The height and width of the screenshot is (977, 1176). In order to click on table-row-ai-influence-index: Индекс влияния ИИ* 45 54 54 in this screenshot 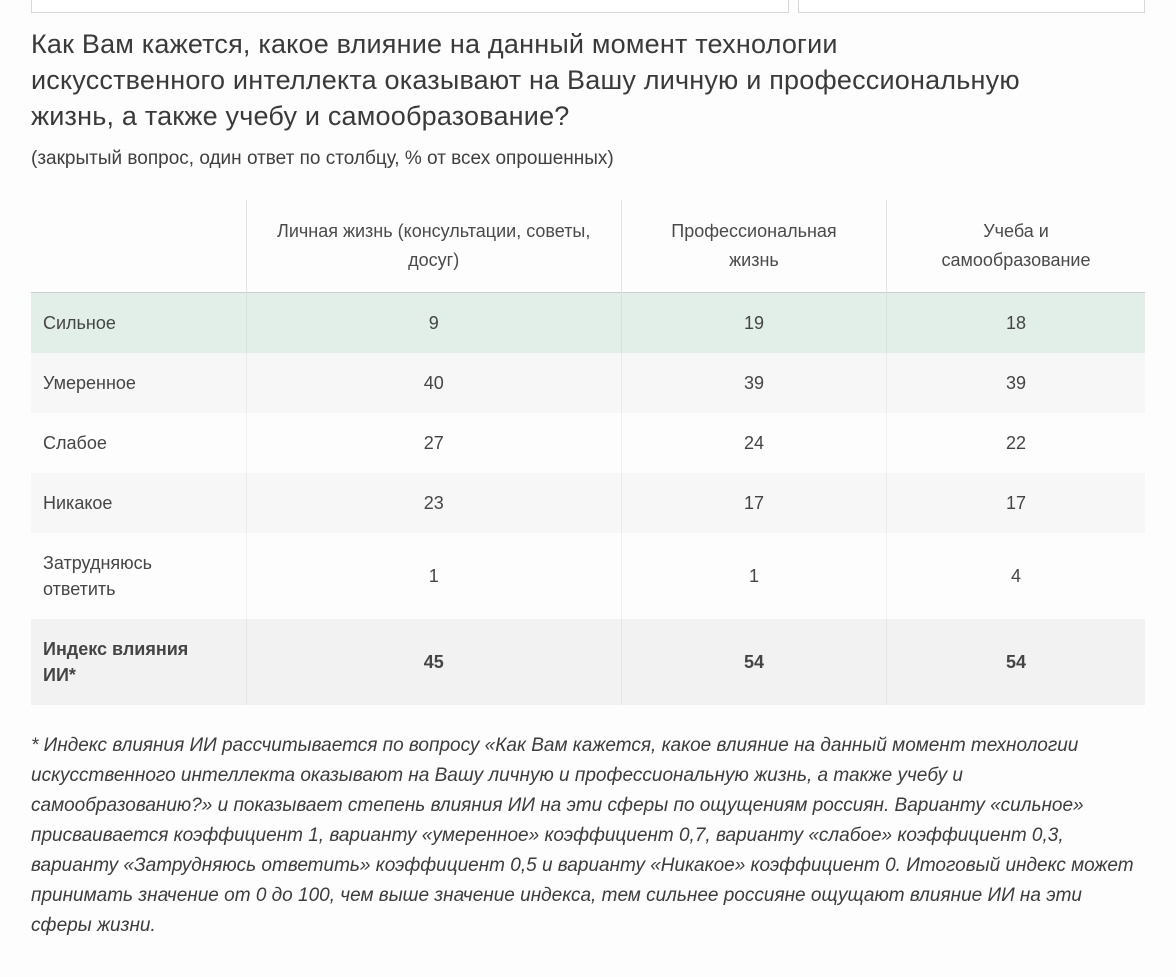, I will do `click(588, 662)`.